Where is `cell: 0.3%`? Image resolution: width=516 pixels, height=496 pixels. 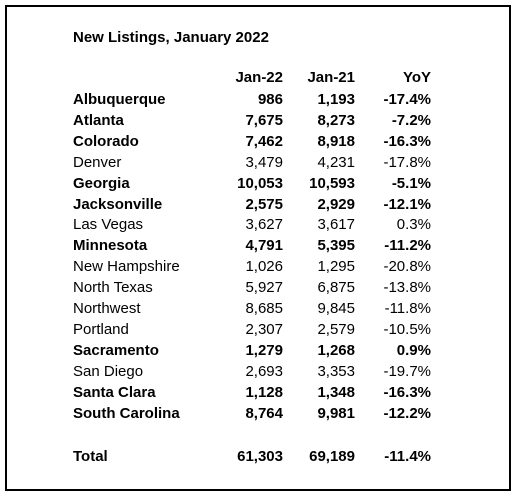 cell: 0.3% is located at coordinates (413, 225).